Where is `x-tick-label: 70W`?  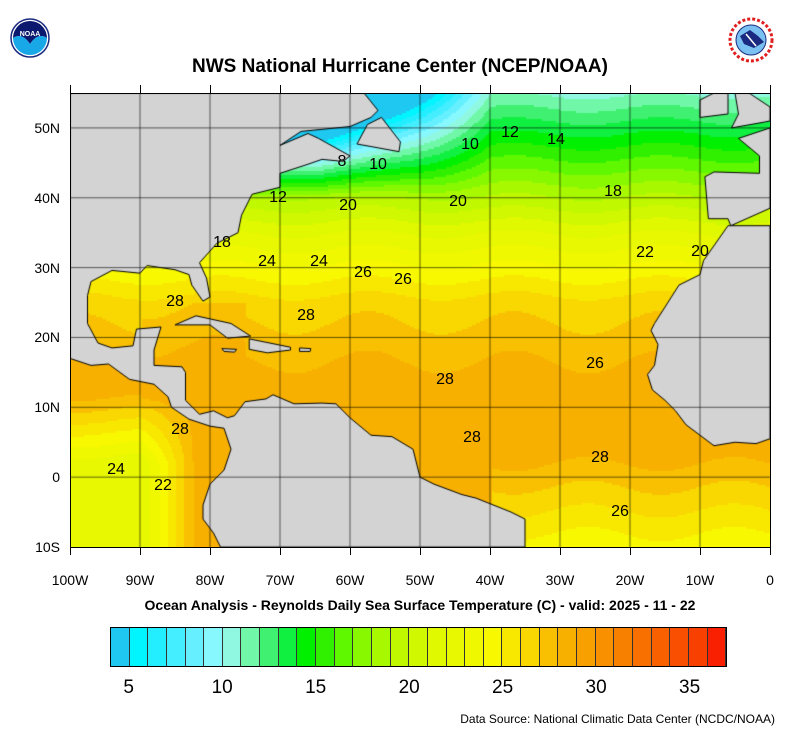 x-tick-label: 70W is located at coordinates (280, 580).